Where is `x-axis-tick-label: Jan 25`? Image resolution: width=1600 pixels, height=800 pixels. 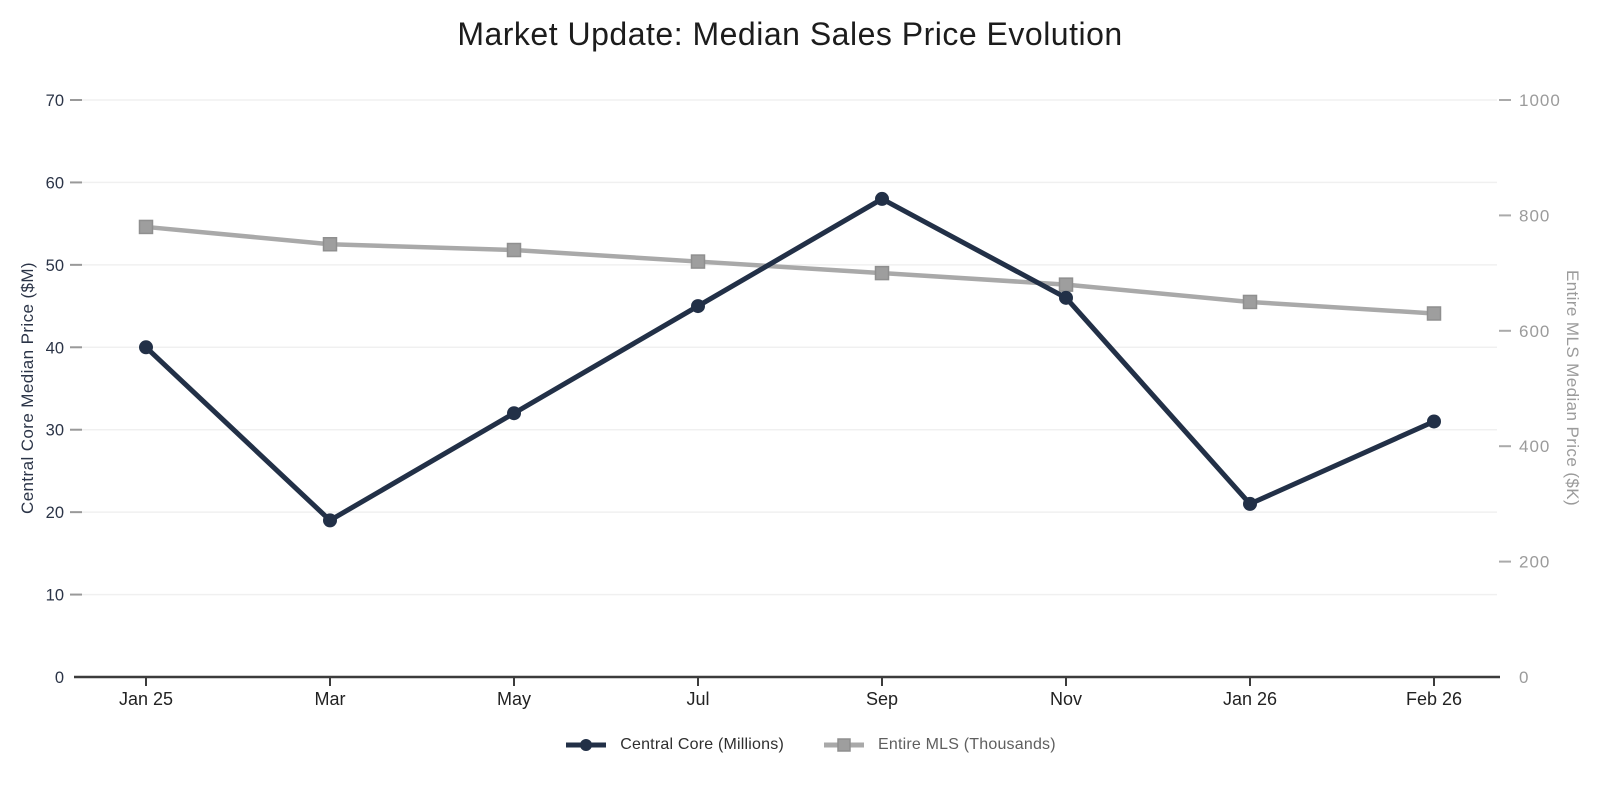
x-axis-tick-label: Jan 25 is located at coordinates (146, 699).